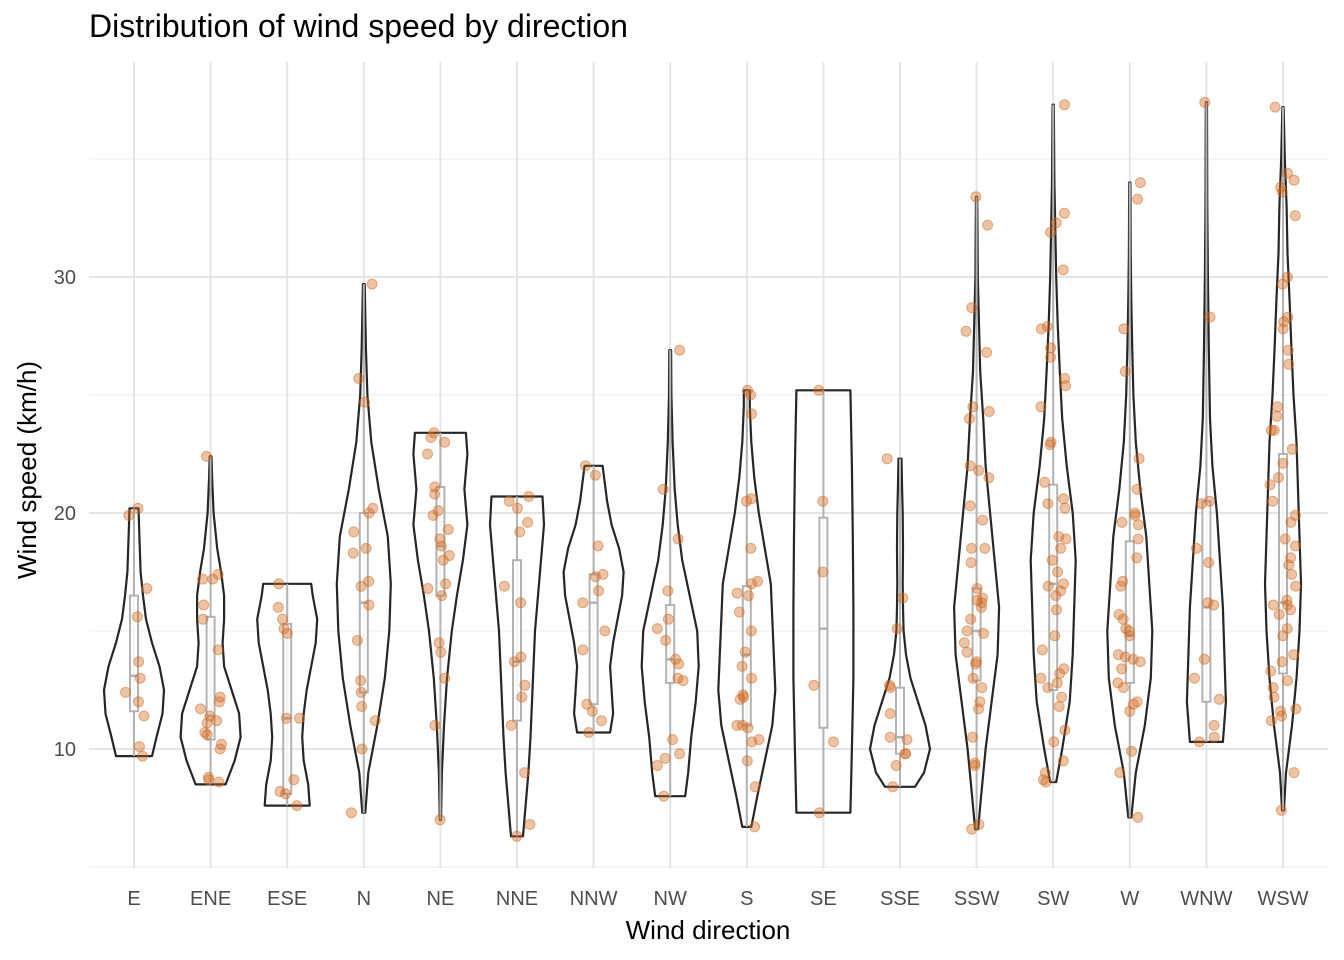  What do you see at coordinates (364, 899) in the screenshot?
I see `x-tick-label: N` at bounding box center [364, 899].